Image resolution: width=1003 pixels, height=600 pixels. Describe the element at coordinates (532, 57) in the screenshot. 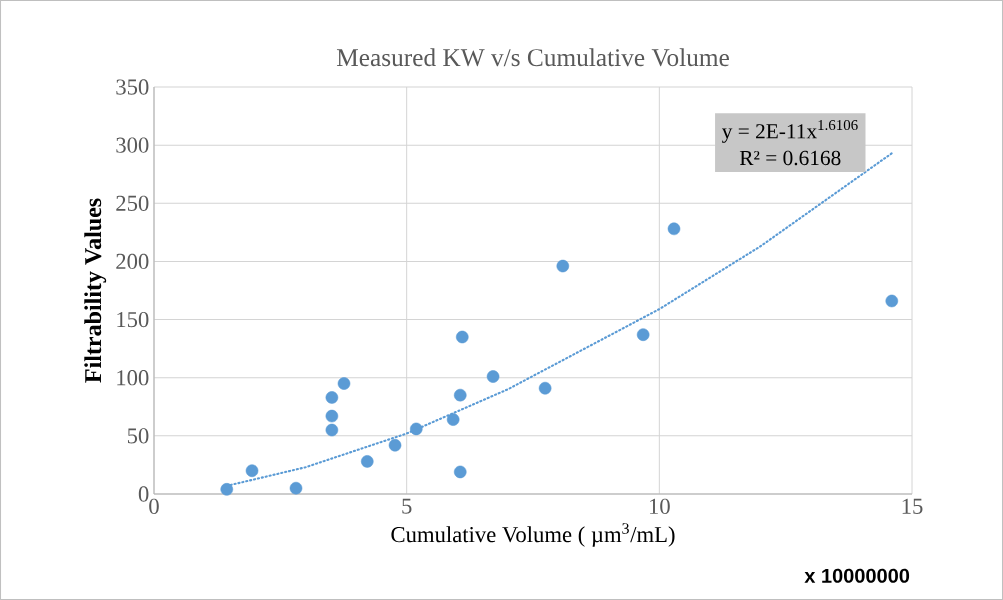

I see `chart-title: Measured KW v/s Cumulative Volume` at that location.